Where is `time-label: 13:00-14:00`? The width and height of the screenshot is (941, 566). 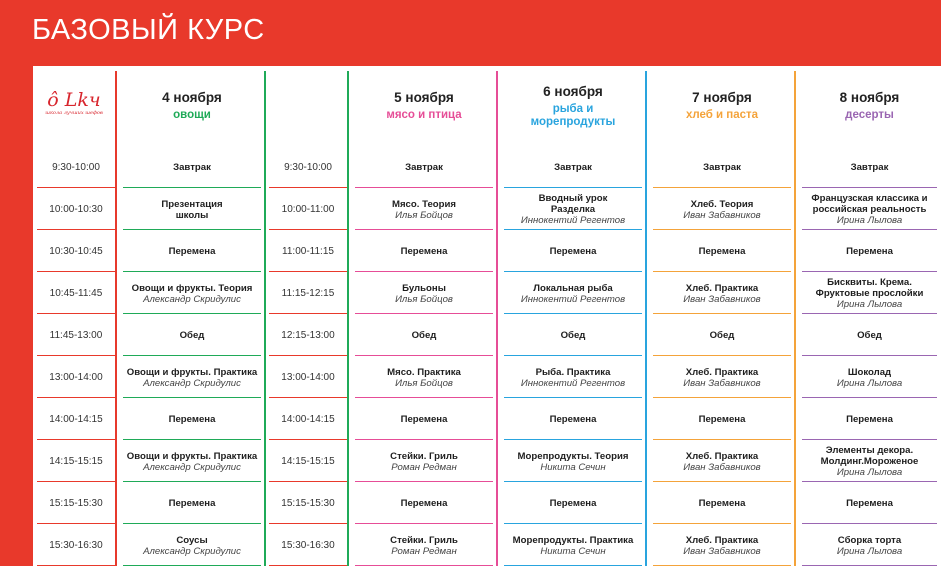 time-label: 13:00-14:00 is located at coordinates (308, 377).